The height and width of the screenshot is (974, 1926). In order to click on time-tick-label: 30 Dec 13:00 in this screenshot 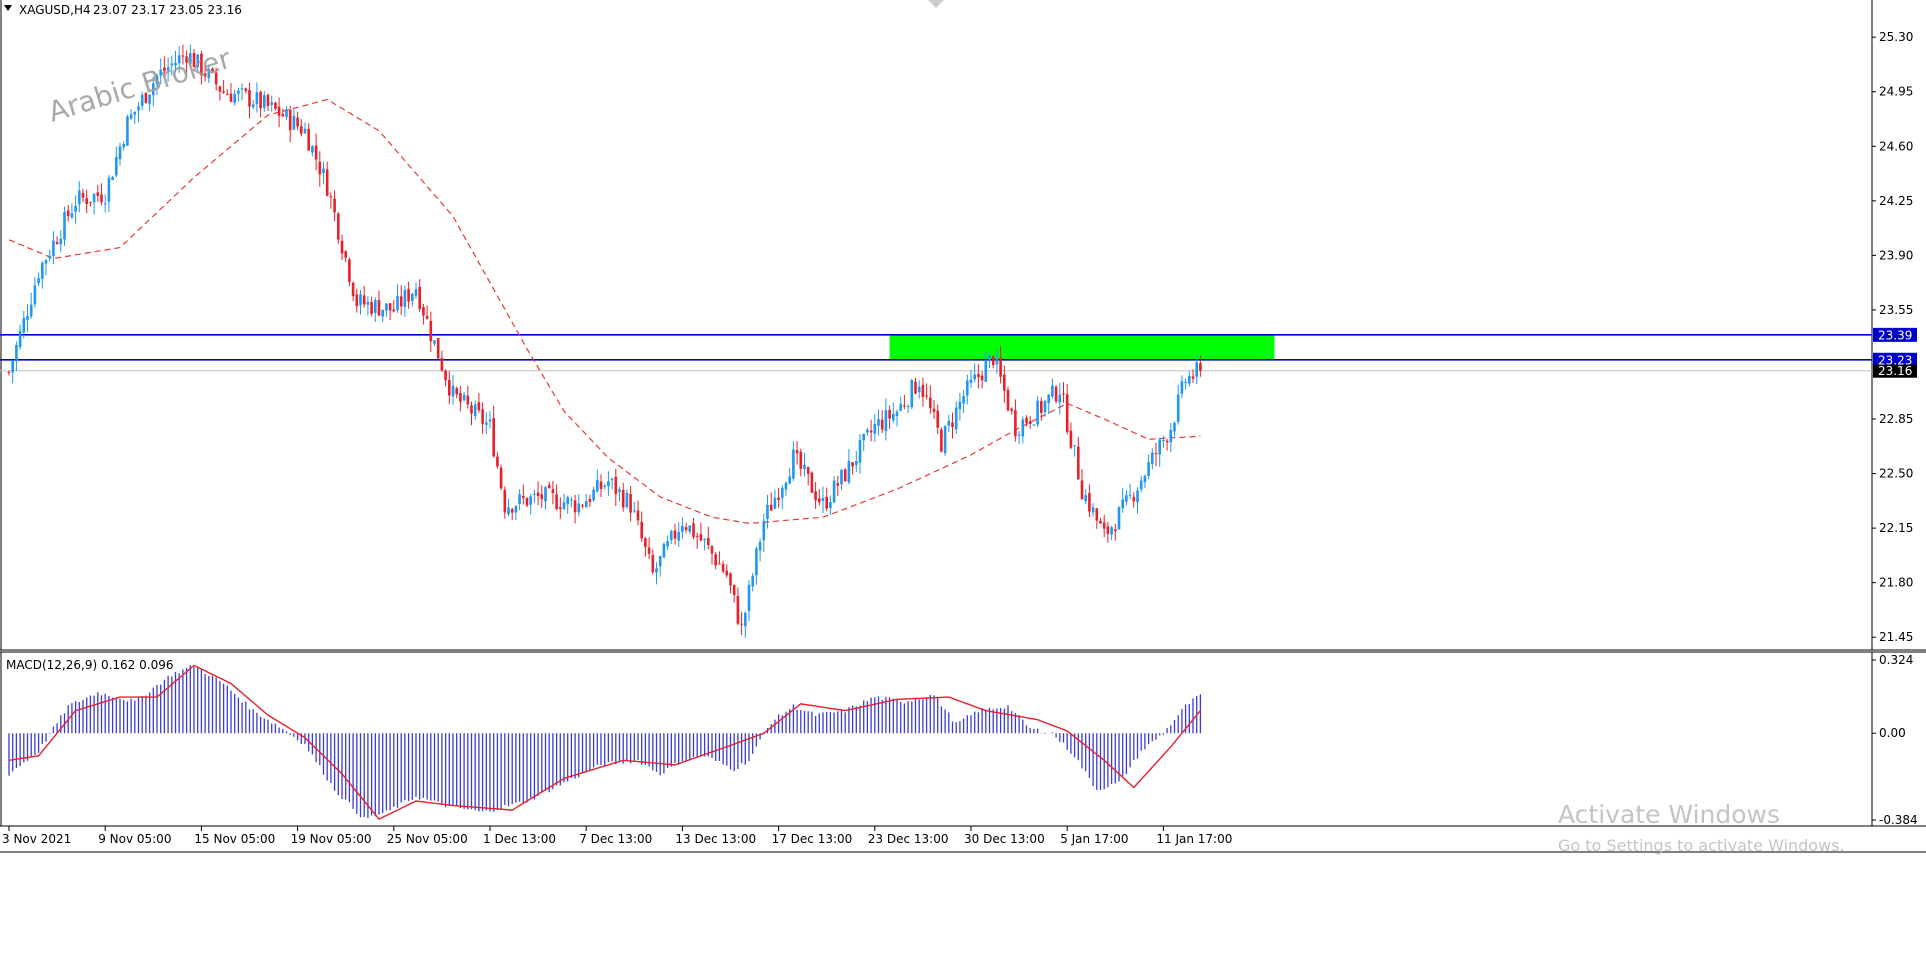, I will do `click(1004, 839)`.